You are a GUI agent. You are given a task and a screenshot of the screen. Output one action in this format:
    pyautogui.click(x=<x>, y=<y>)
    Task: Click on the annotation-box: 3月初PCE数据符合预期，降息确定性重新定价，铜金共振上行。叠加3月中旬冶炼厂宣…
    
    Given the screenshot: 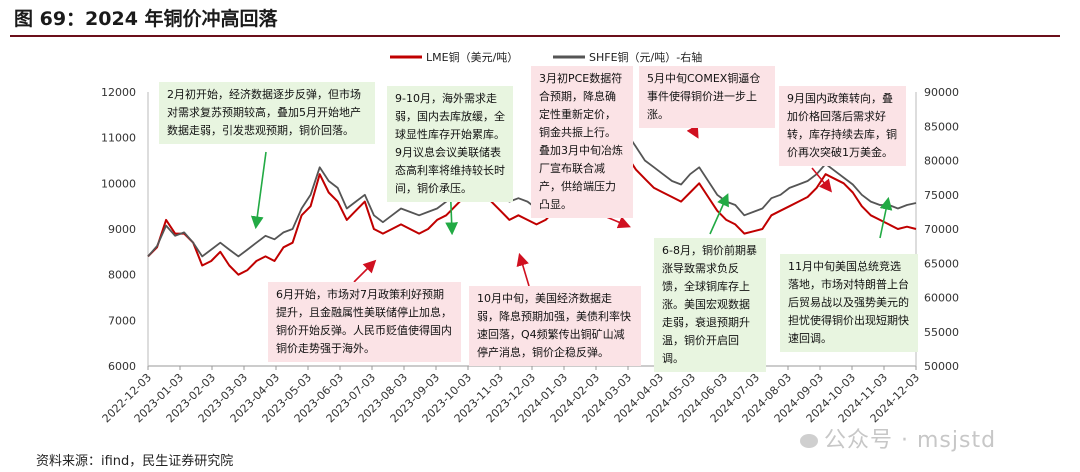 What is the action you would take?
    pyautogui.click(x=582, y=142)
    